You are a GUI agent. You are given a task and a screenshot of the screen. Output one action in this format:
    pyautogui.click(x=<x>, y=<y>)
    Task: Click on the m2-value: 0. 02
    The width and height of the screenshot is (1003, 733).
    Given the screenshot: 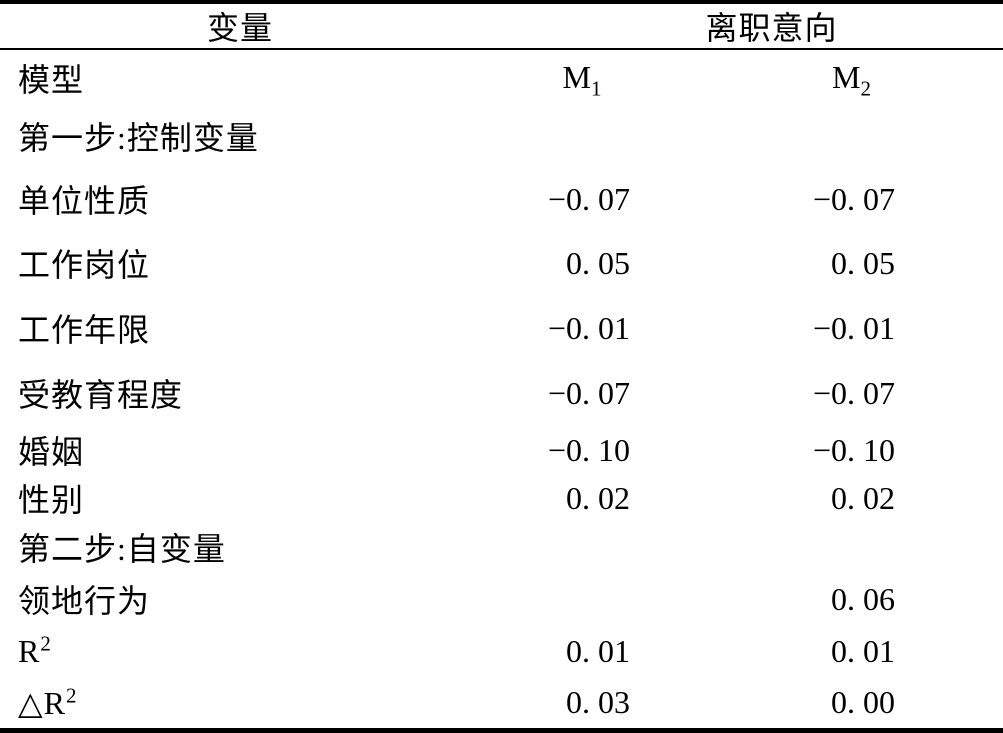 What is the action you would take?
    pyautogui.click(x=863, y=497)
    